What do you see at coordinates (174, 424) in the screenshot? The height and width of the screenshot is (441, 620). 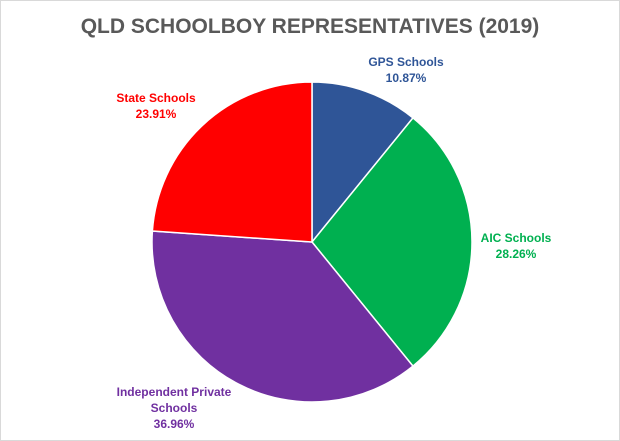 I see `label-value: 36.96%` at bounding box center [174, 424].